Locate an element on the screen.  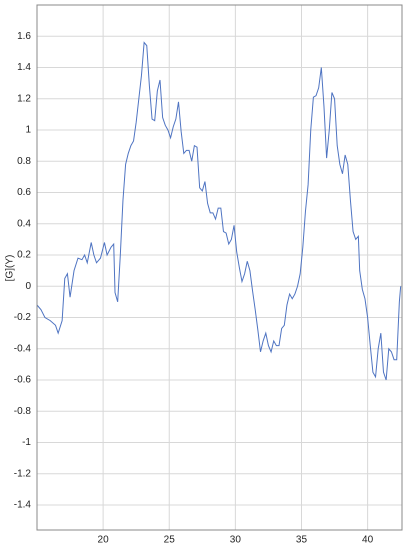
y-tick-label: 0 is located at coordinates (28, 286).